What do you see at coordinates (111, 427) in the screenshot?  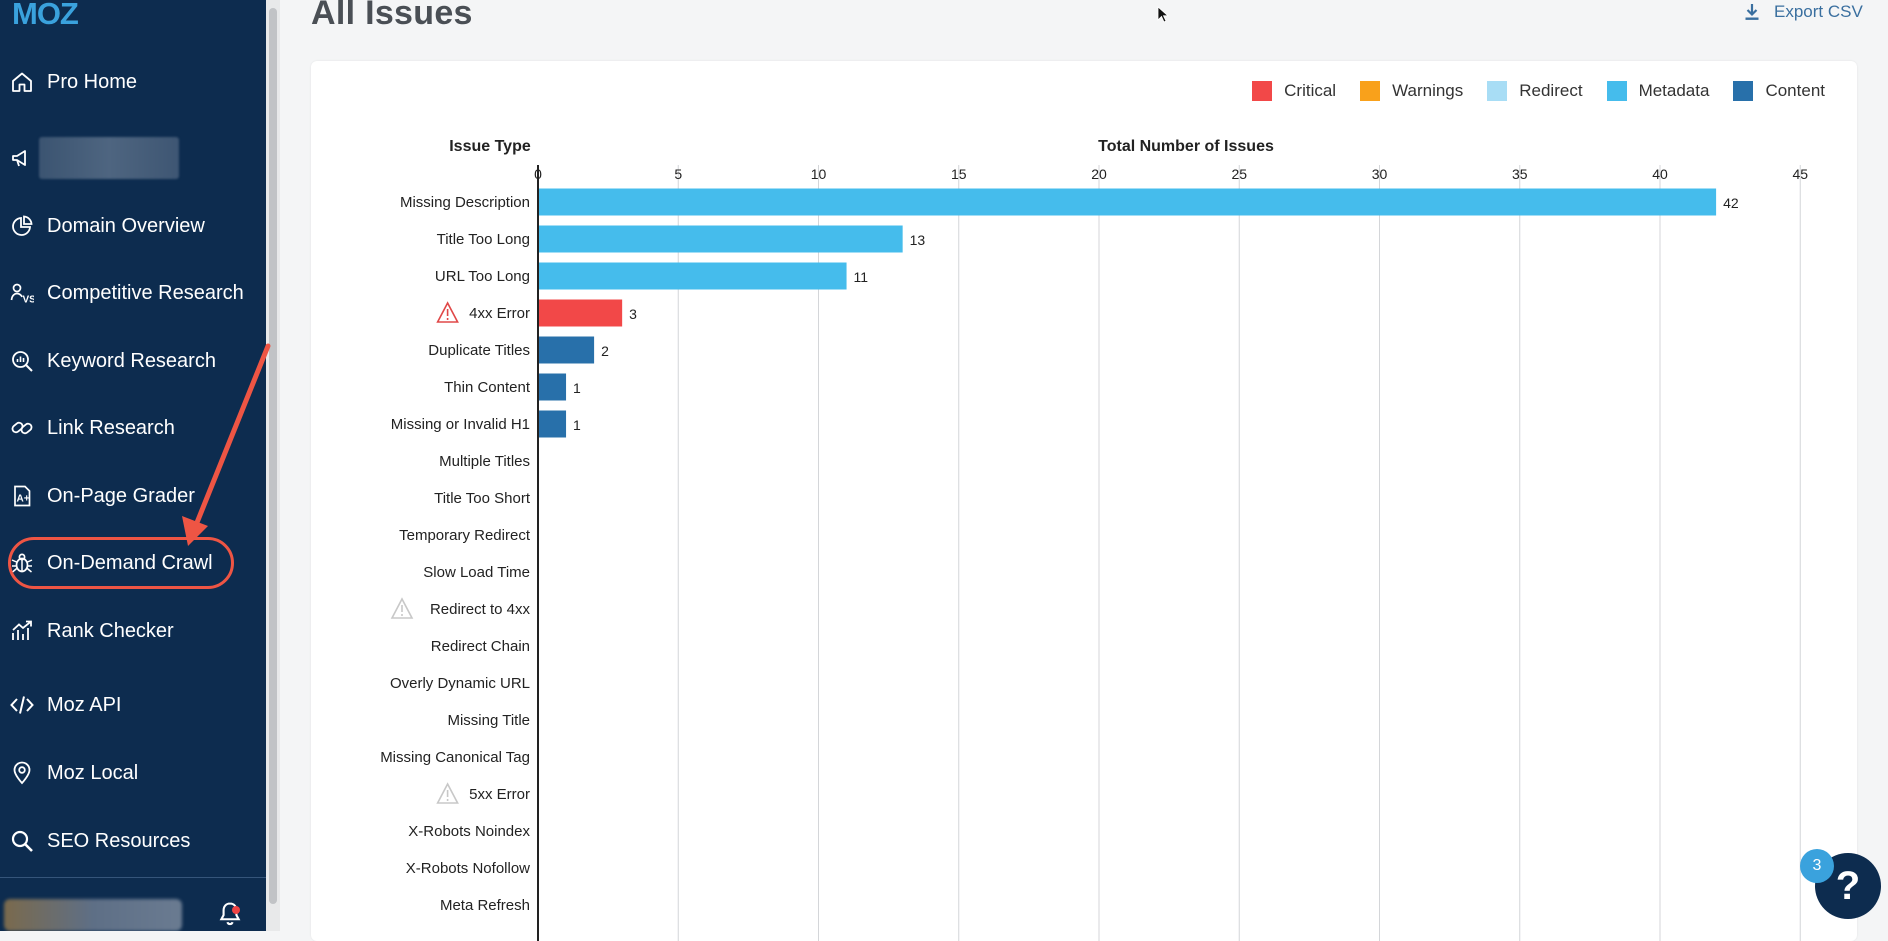 I see `sidebar-item-label: Link Research` at bounding box center [111, 427].